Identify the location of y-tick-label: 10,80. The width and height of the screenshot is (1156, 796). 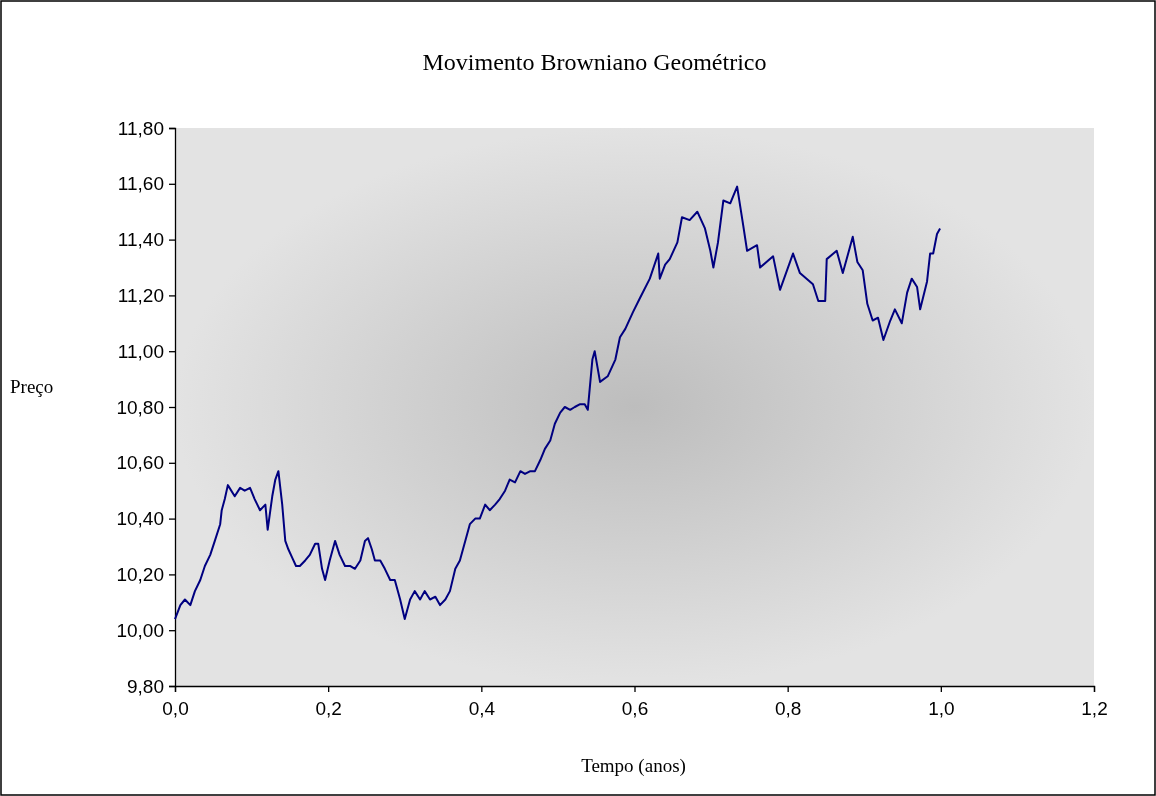
(140, 407).